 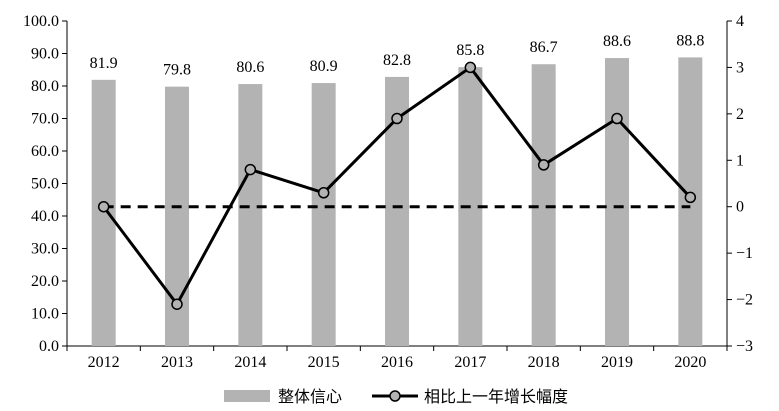 I want to click on bar-data-labels: 81.9 79.8 80.6 80.9 82.8 85.8 86.7 88.6 88.8, so click(x=397, y=55).